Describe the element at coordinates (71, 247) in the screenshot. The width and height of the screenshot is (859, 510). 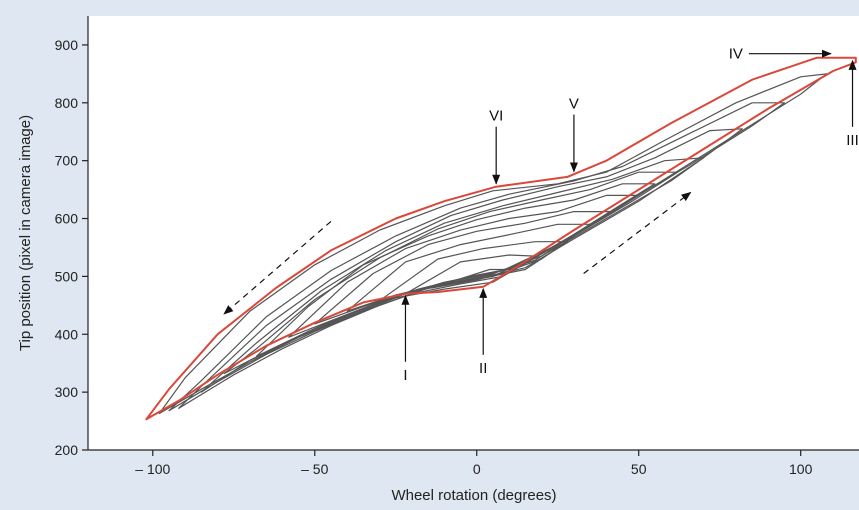
I see `y-tick-group: 200 300 400 500 600 700 800 900` at that location.